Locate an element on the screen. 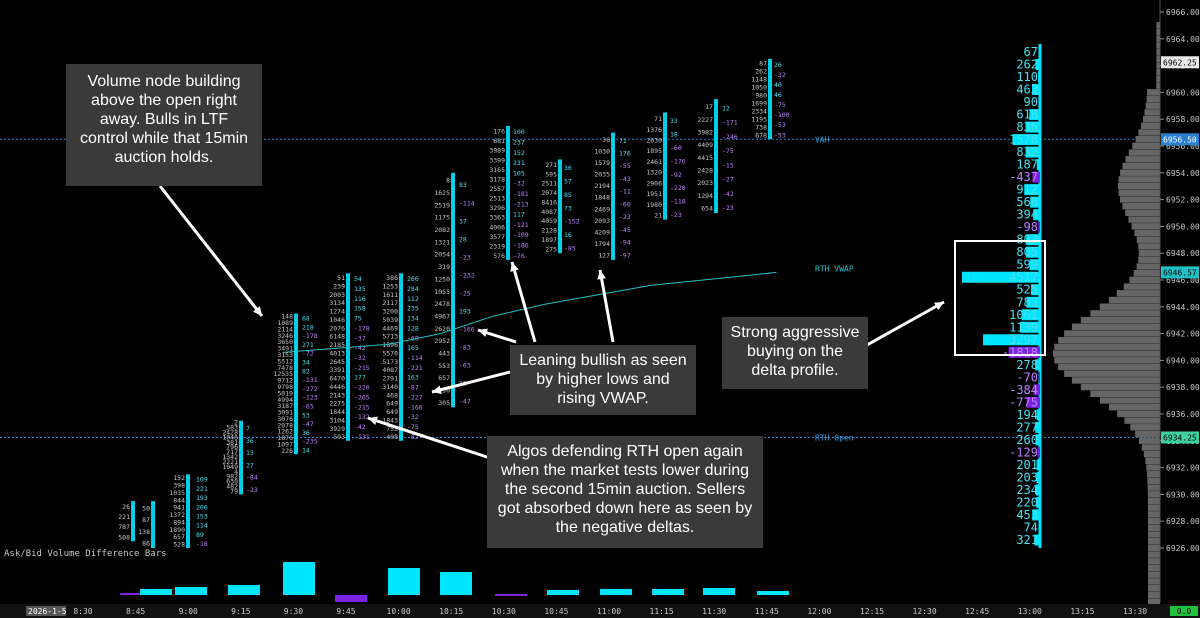 This screenshot has height=618, width=1200. cell-9:45b-10: 177 is located at coordinates (360, 378).